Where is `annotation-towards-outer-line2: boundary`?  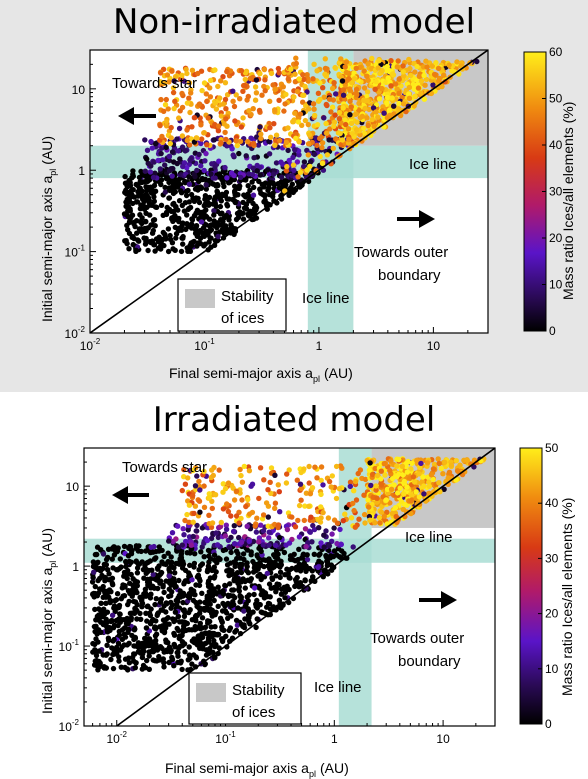
annotation-towards-outer-line2: boundary is located at coordinates (409, 275).